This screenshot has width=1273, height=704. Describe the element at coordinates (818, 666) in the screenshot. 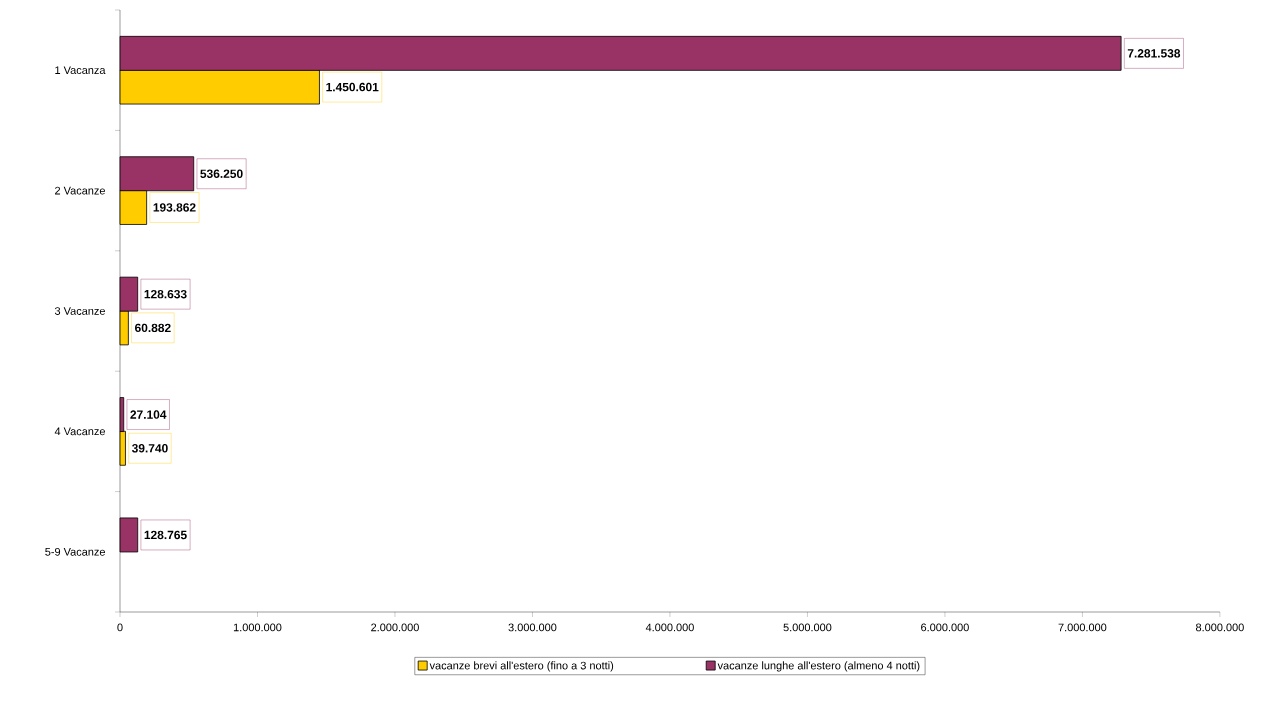

I see `legend-label: vacanze lunghe all'estero (almeno 4 notti)` at that location.